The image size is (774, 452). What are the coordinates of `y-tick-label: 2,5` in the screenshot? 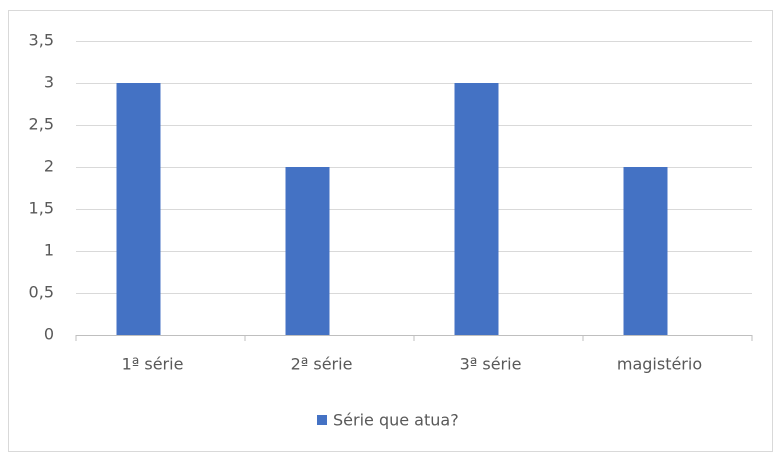 It's located at (41, 124).